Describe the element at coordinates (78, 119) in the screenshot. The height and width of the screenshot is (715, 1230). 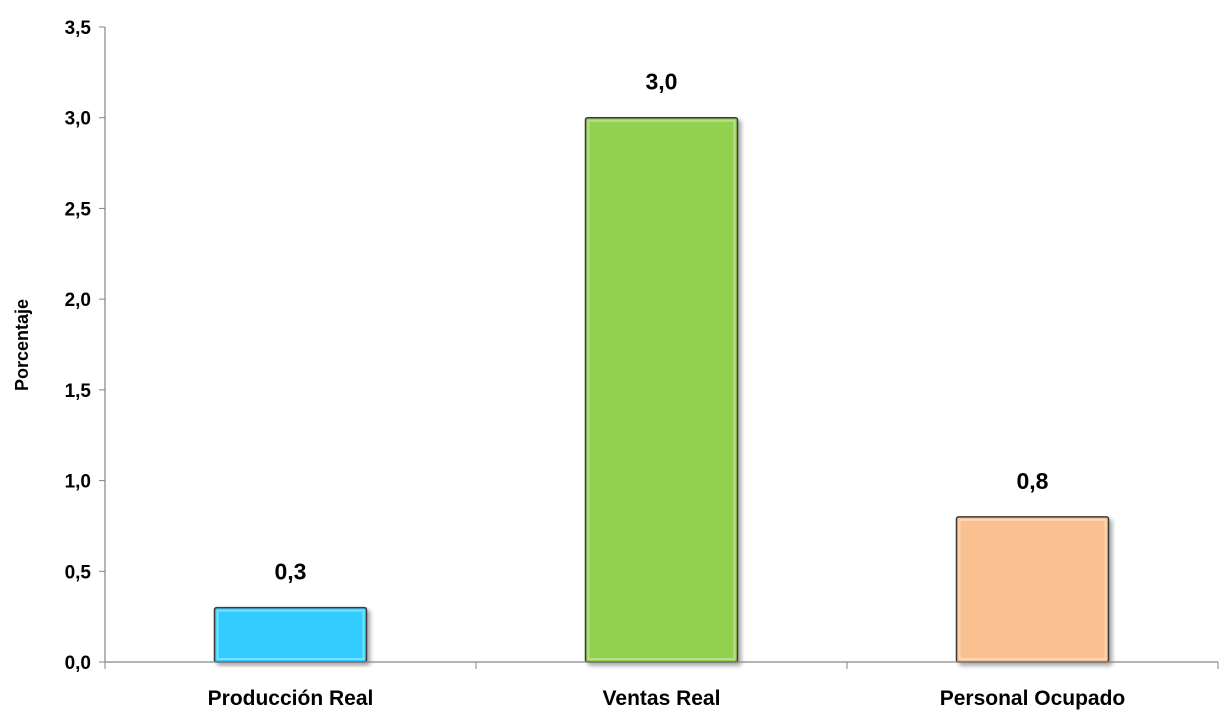
I see `y-tick-label: 3,0` at that location.